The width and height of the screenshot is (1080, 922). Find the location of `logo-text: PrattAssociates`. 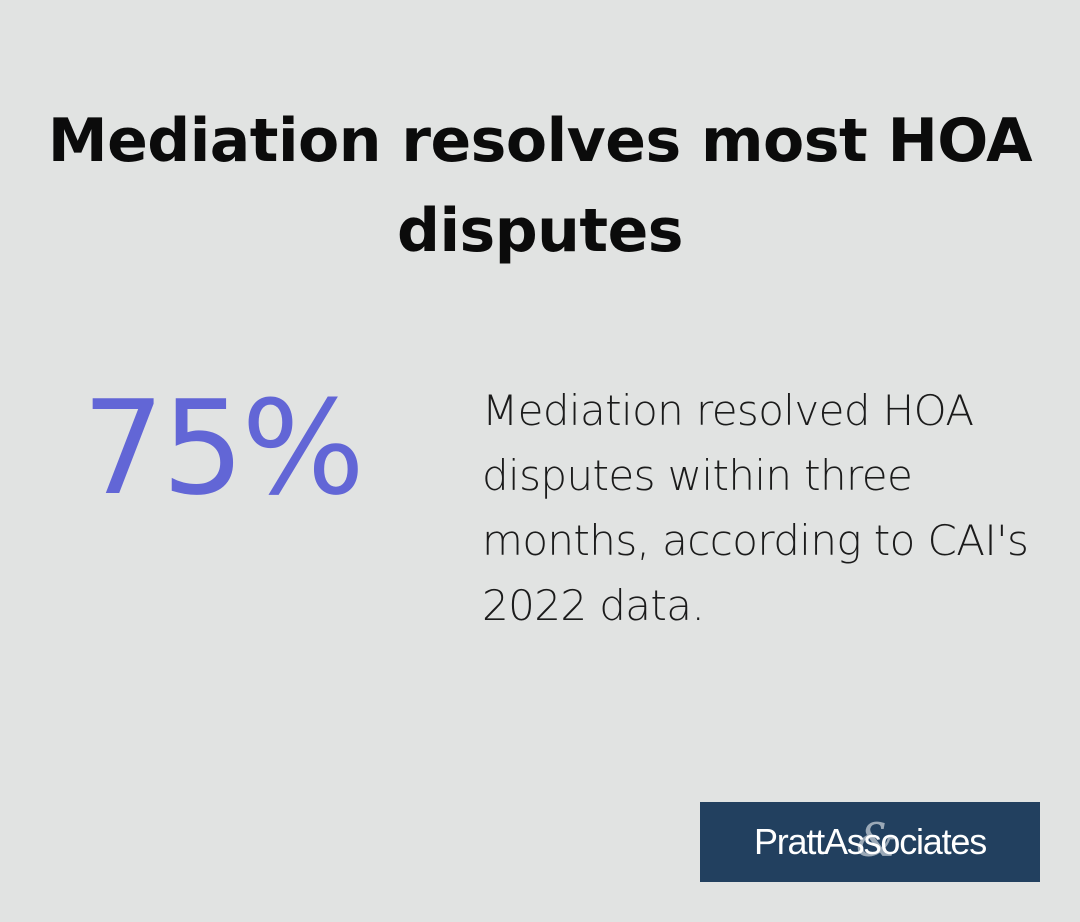

logo-text: PrattAssociates is located at coordinates (870, 841).